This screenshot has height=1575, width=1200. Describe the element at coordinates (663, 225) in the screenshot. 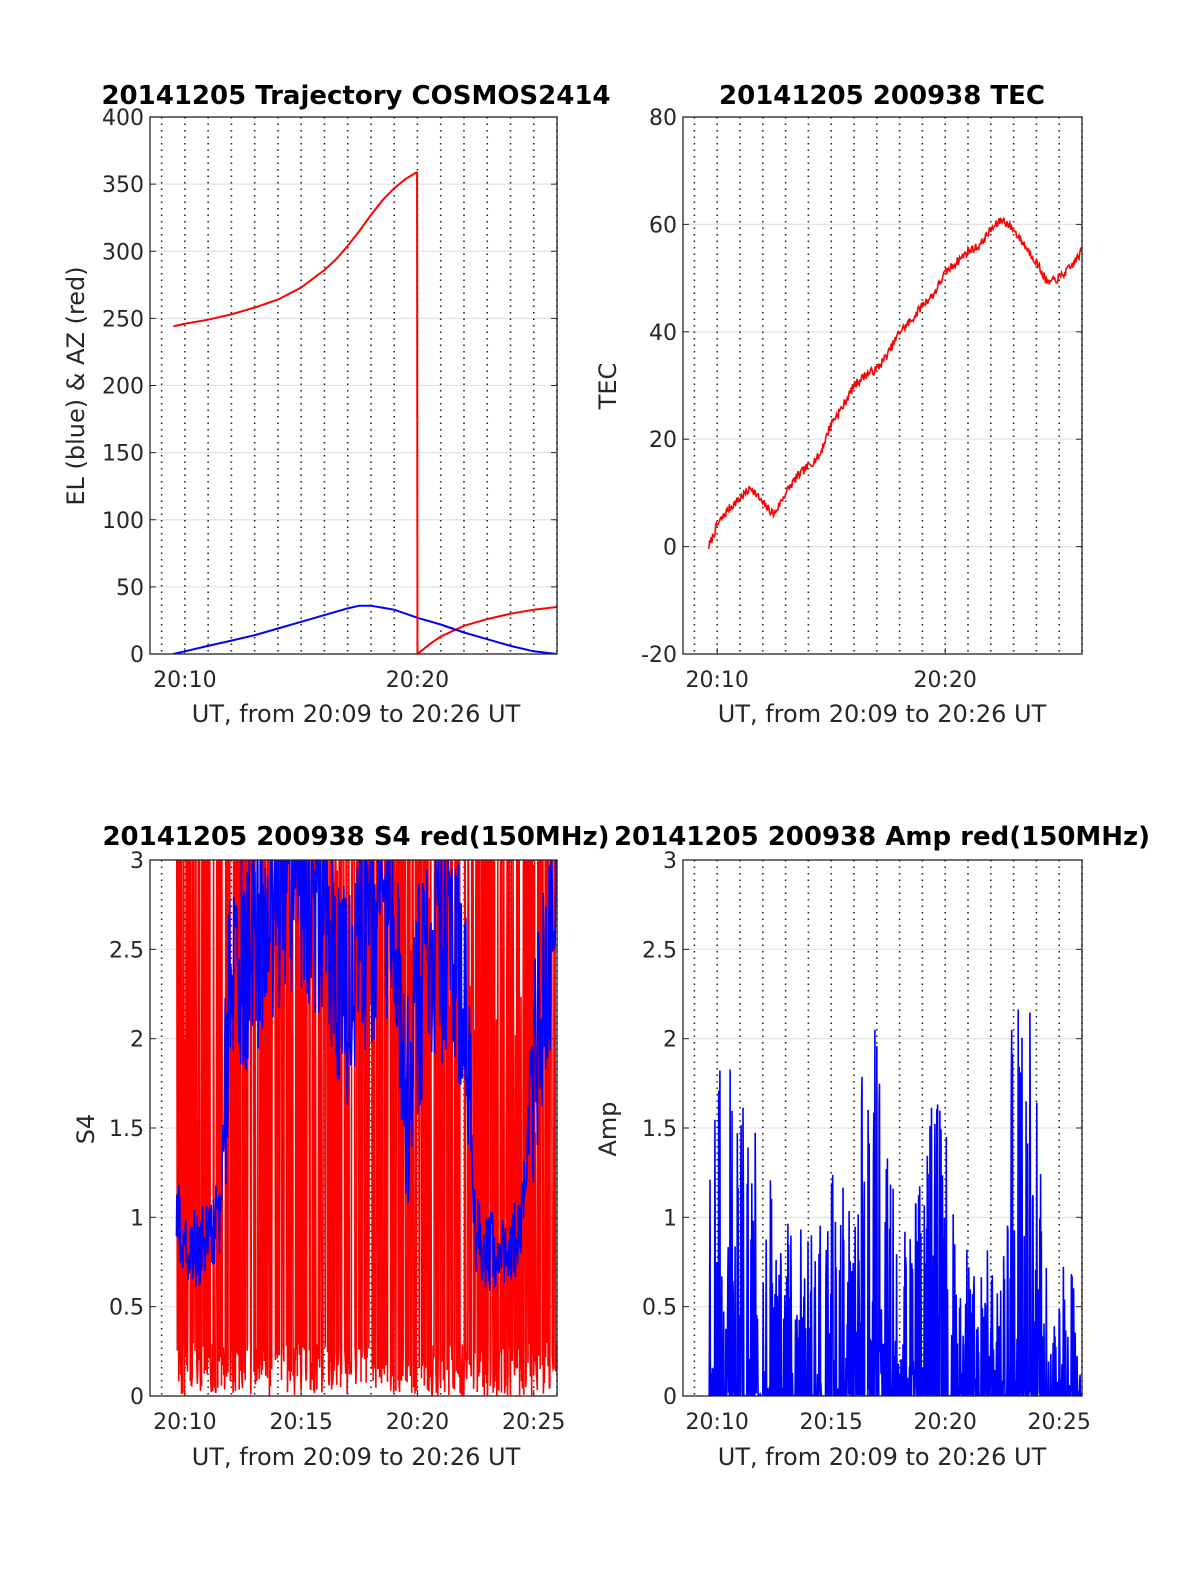

I see `tec-ytick-label: 60` at that location.